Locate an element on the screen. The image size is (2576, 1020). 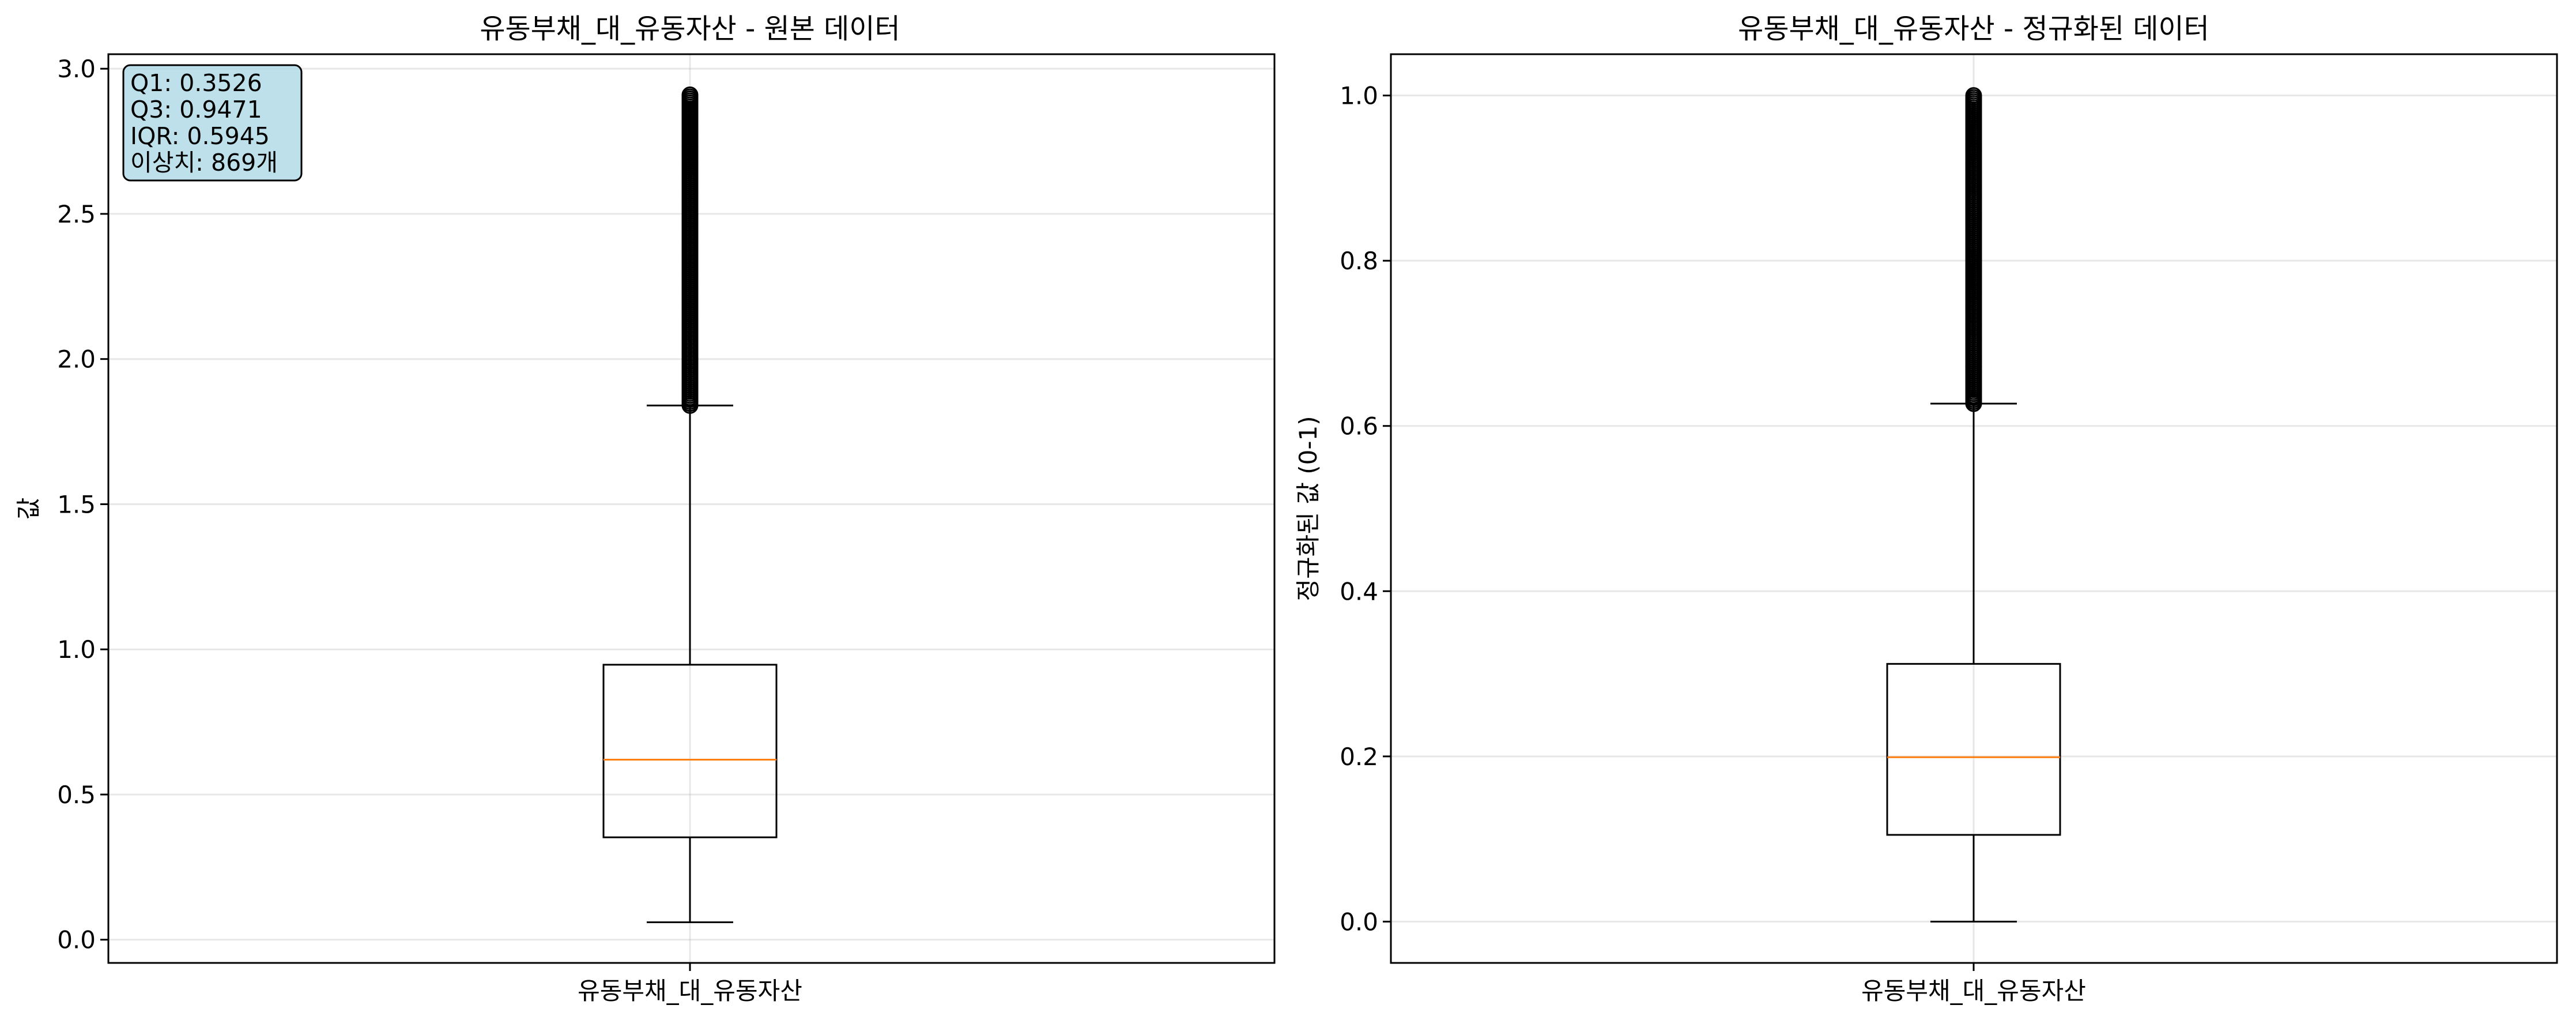
stats-outlier-count-line: 이상치: 869개 is located at coordinates (204, 162).